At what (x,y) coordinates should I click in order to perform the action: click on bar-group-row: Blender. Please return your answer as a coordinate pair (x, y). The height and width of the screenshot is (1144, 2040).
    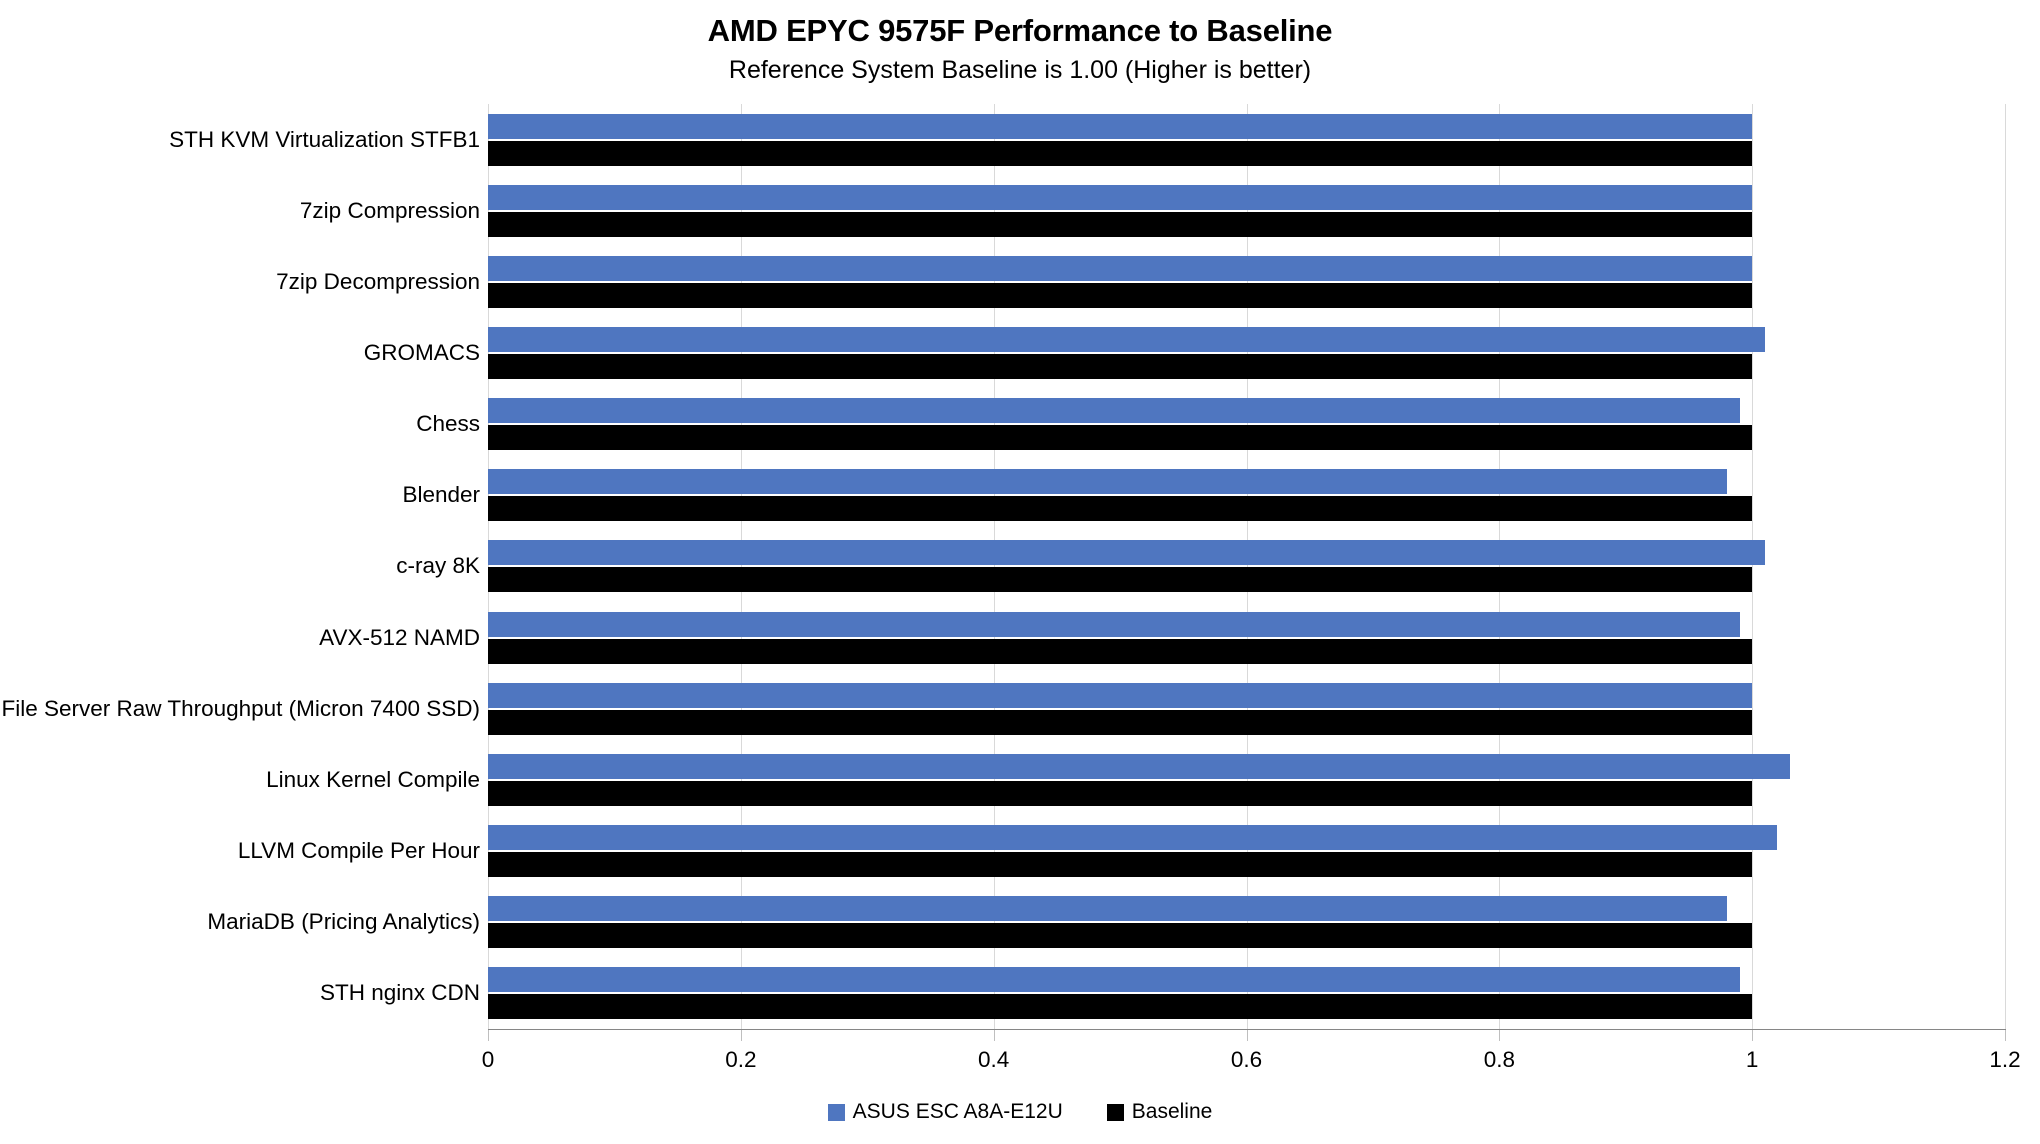
    Looking at the image, I should click on (1020, 495).